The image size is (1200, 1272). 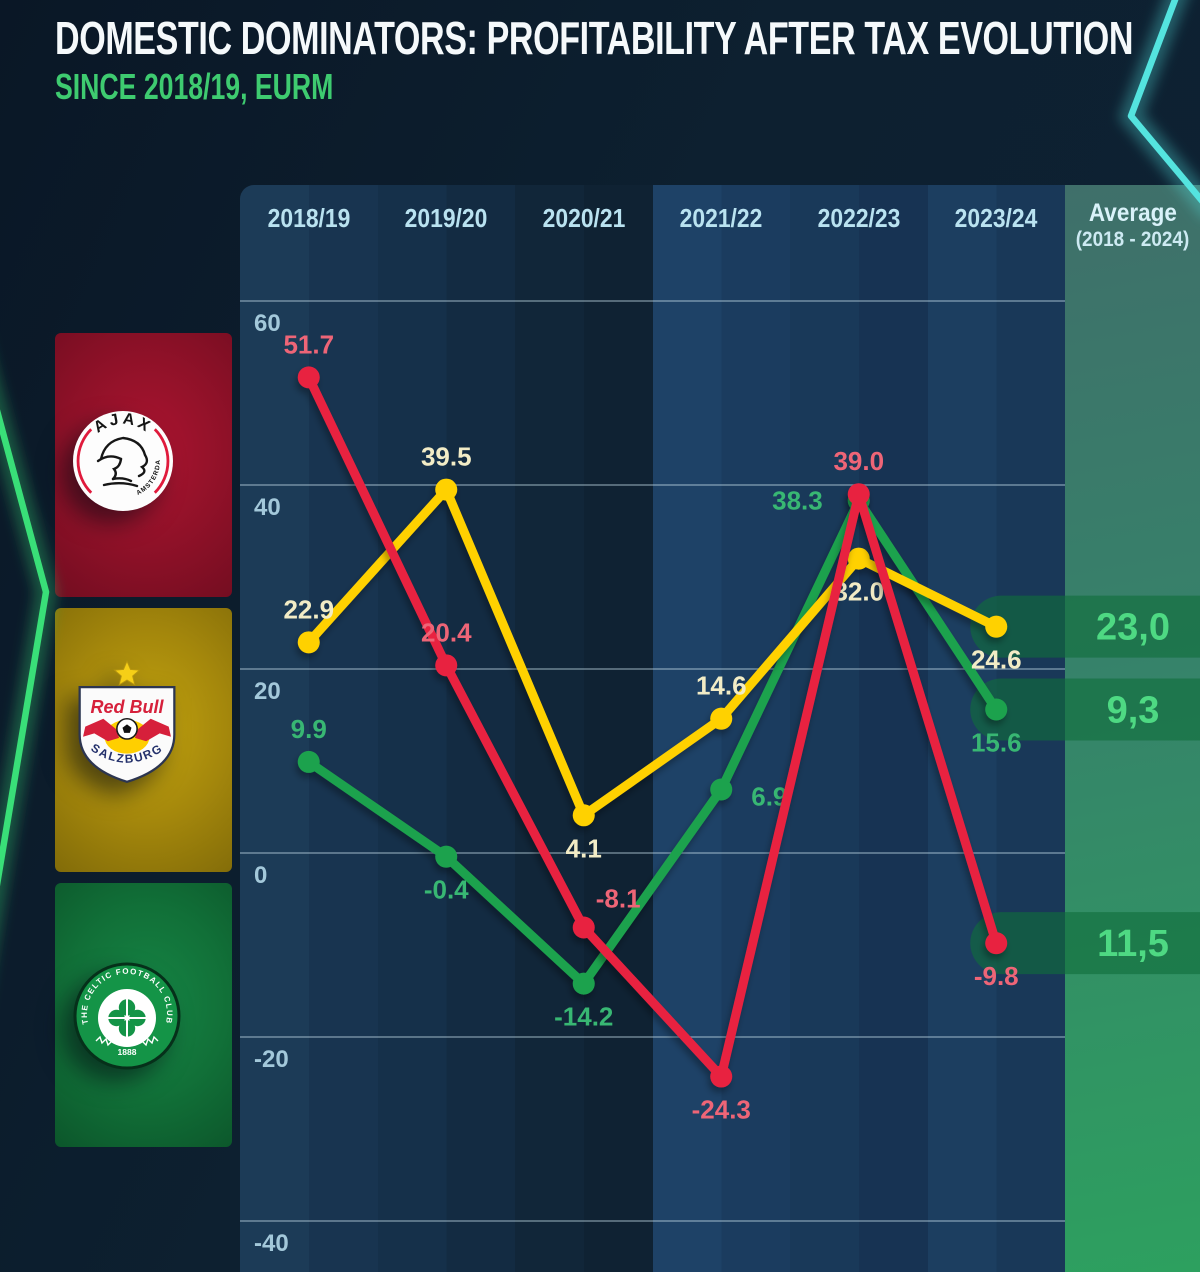 I want to click on season-header: 2023/24, so click(x=997, y=218).